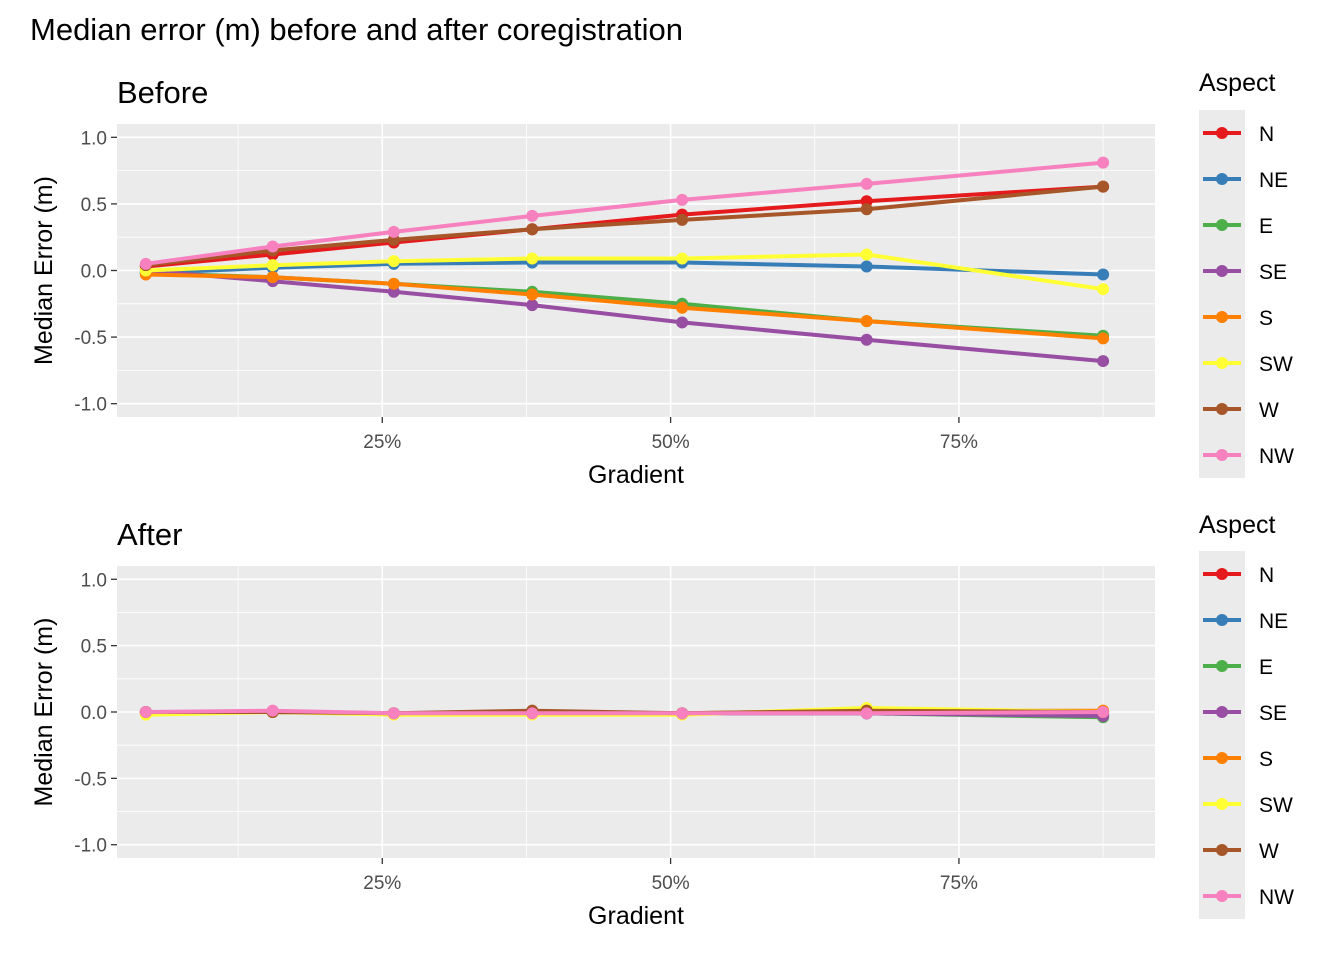  What do you see at coordinates (162, 92) in the screenshot?
I see `panel-title: Before` at bounding box center [162, 92].